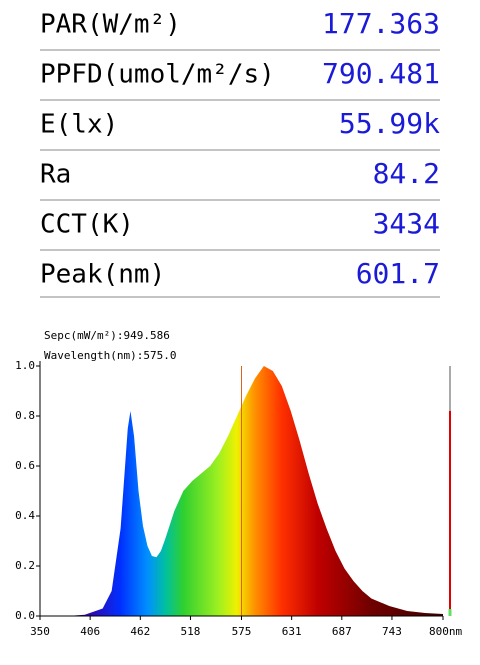 The width and height of the screenshot is (480, 665). What do you see at coordinates (389, 123) in the screenshot?
I see `row-value: 55.99k` at bounding box center [389, 123].